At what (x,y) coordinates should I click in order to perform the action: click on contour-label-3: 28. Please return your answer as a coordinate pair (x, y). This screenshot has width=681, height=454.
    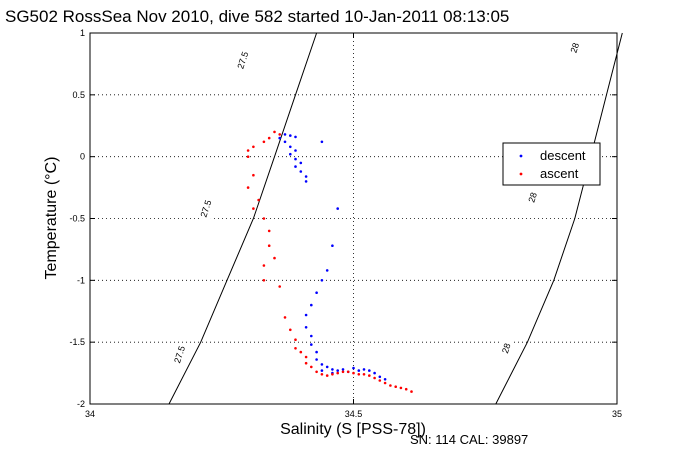
    Looking at the image, I should click on (575, 48).